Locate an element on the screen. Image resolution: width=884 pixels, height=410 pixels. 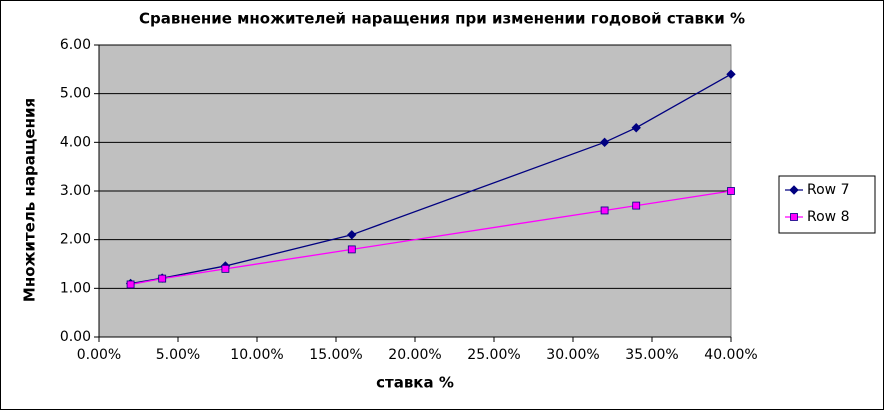
legend-box is located at coordinates (827, 204).